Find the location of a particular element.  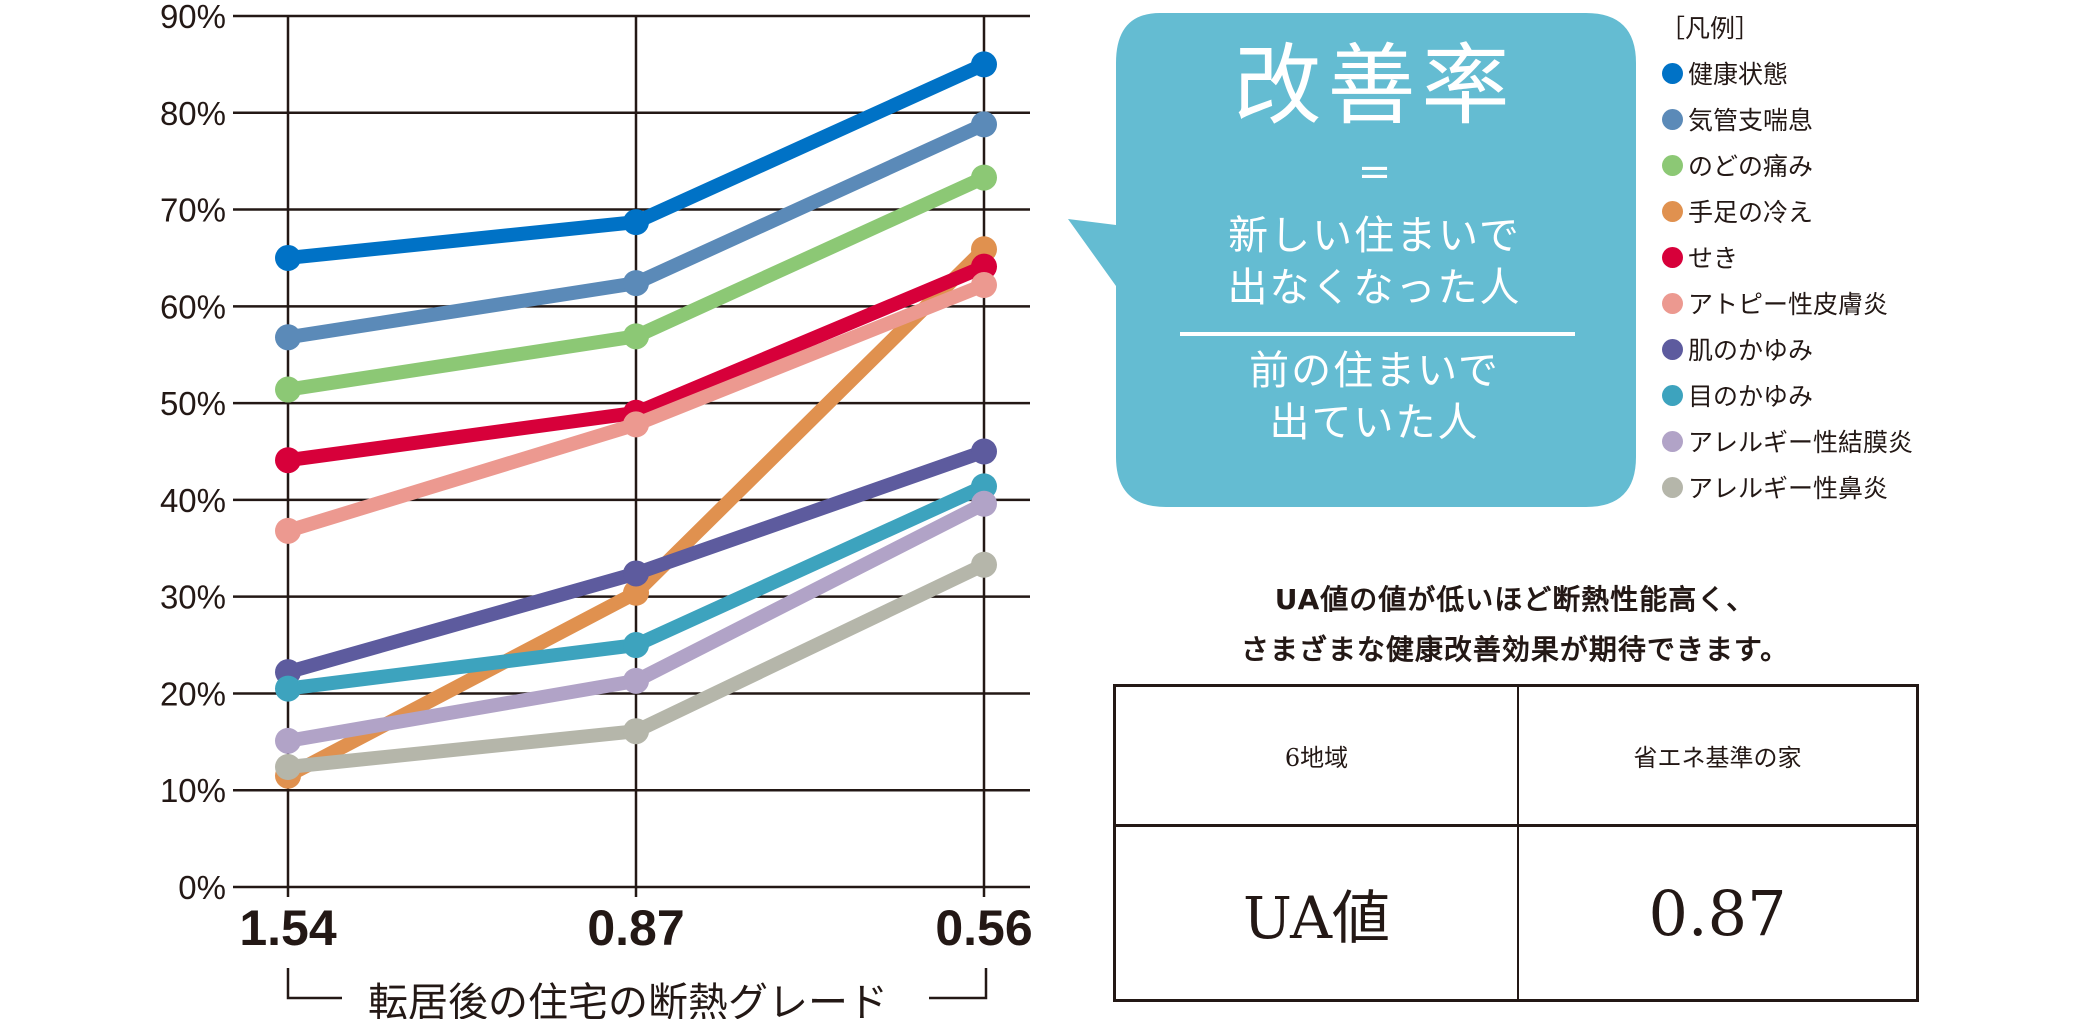

legend-label: アトピー性皮膚炎 is located at coordinates (1788, 304).